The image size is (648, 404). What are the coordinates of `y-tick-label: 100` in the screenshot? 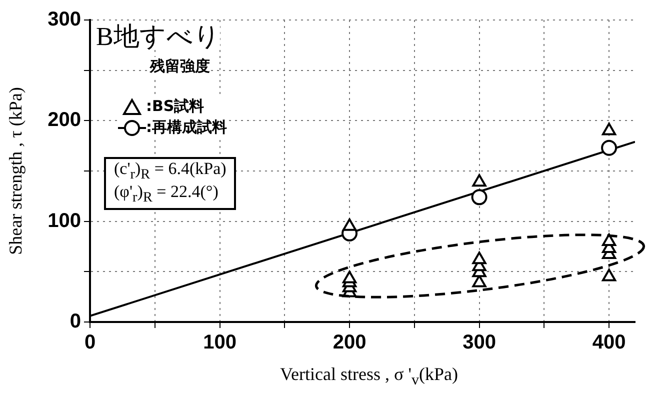 It's located at (64, 221).